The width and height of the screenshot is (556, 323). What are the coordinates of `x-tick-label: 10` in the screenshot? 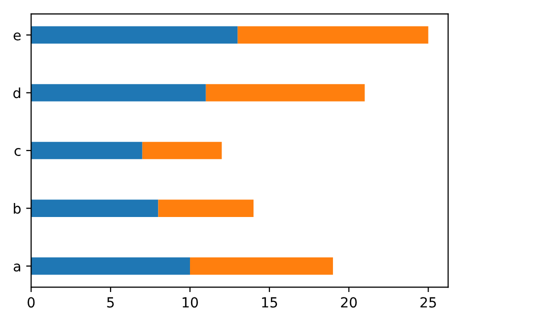 It's located at (190, 302).